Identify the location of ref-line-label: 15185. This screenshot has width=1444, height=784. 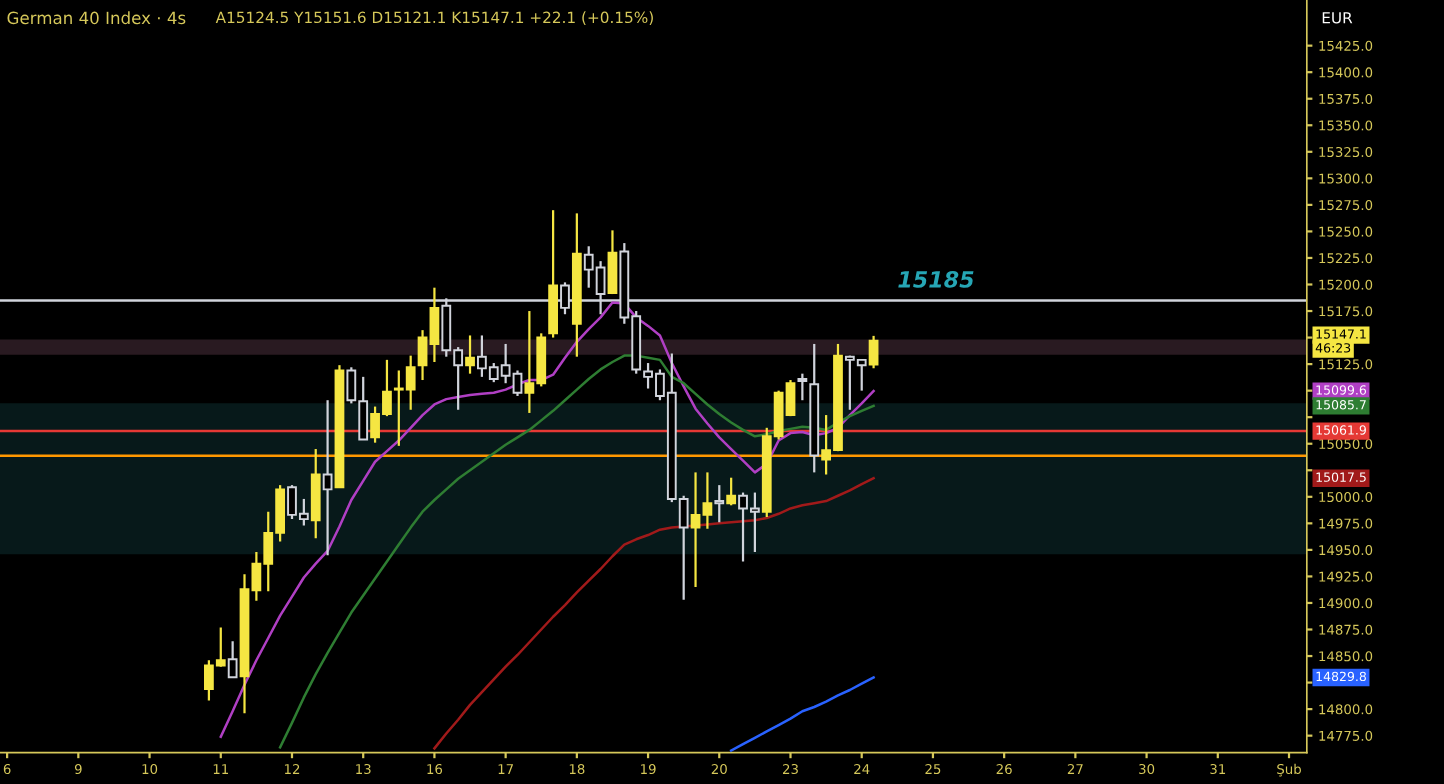
(936, 279).